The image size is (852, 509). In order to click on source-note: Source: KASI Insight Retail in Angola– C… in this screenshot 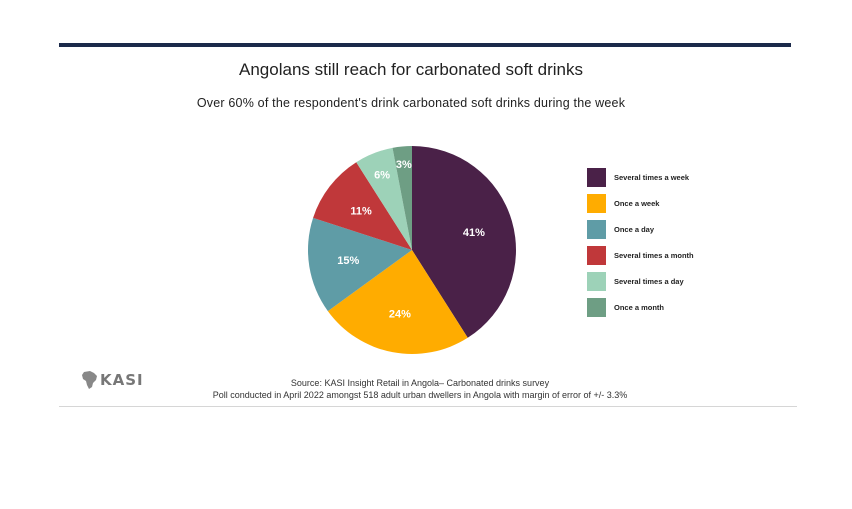, I will do `click(420, 389)`.